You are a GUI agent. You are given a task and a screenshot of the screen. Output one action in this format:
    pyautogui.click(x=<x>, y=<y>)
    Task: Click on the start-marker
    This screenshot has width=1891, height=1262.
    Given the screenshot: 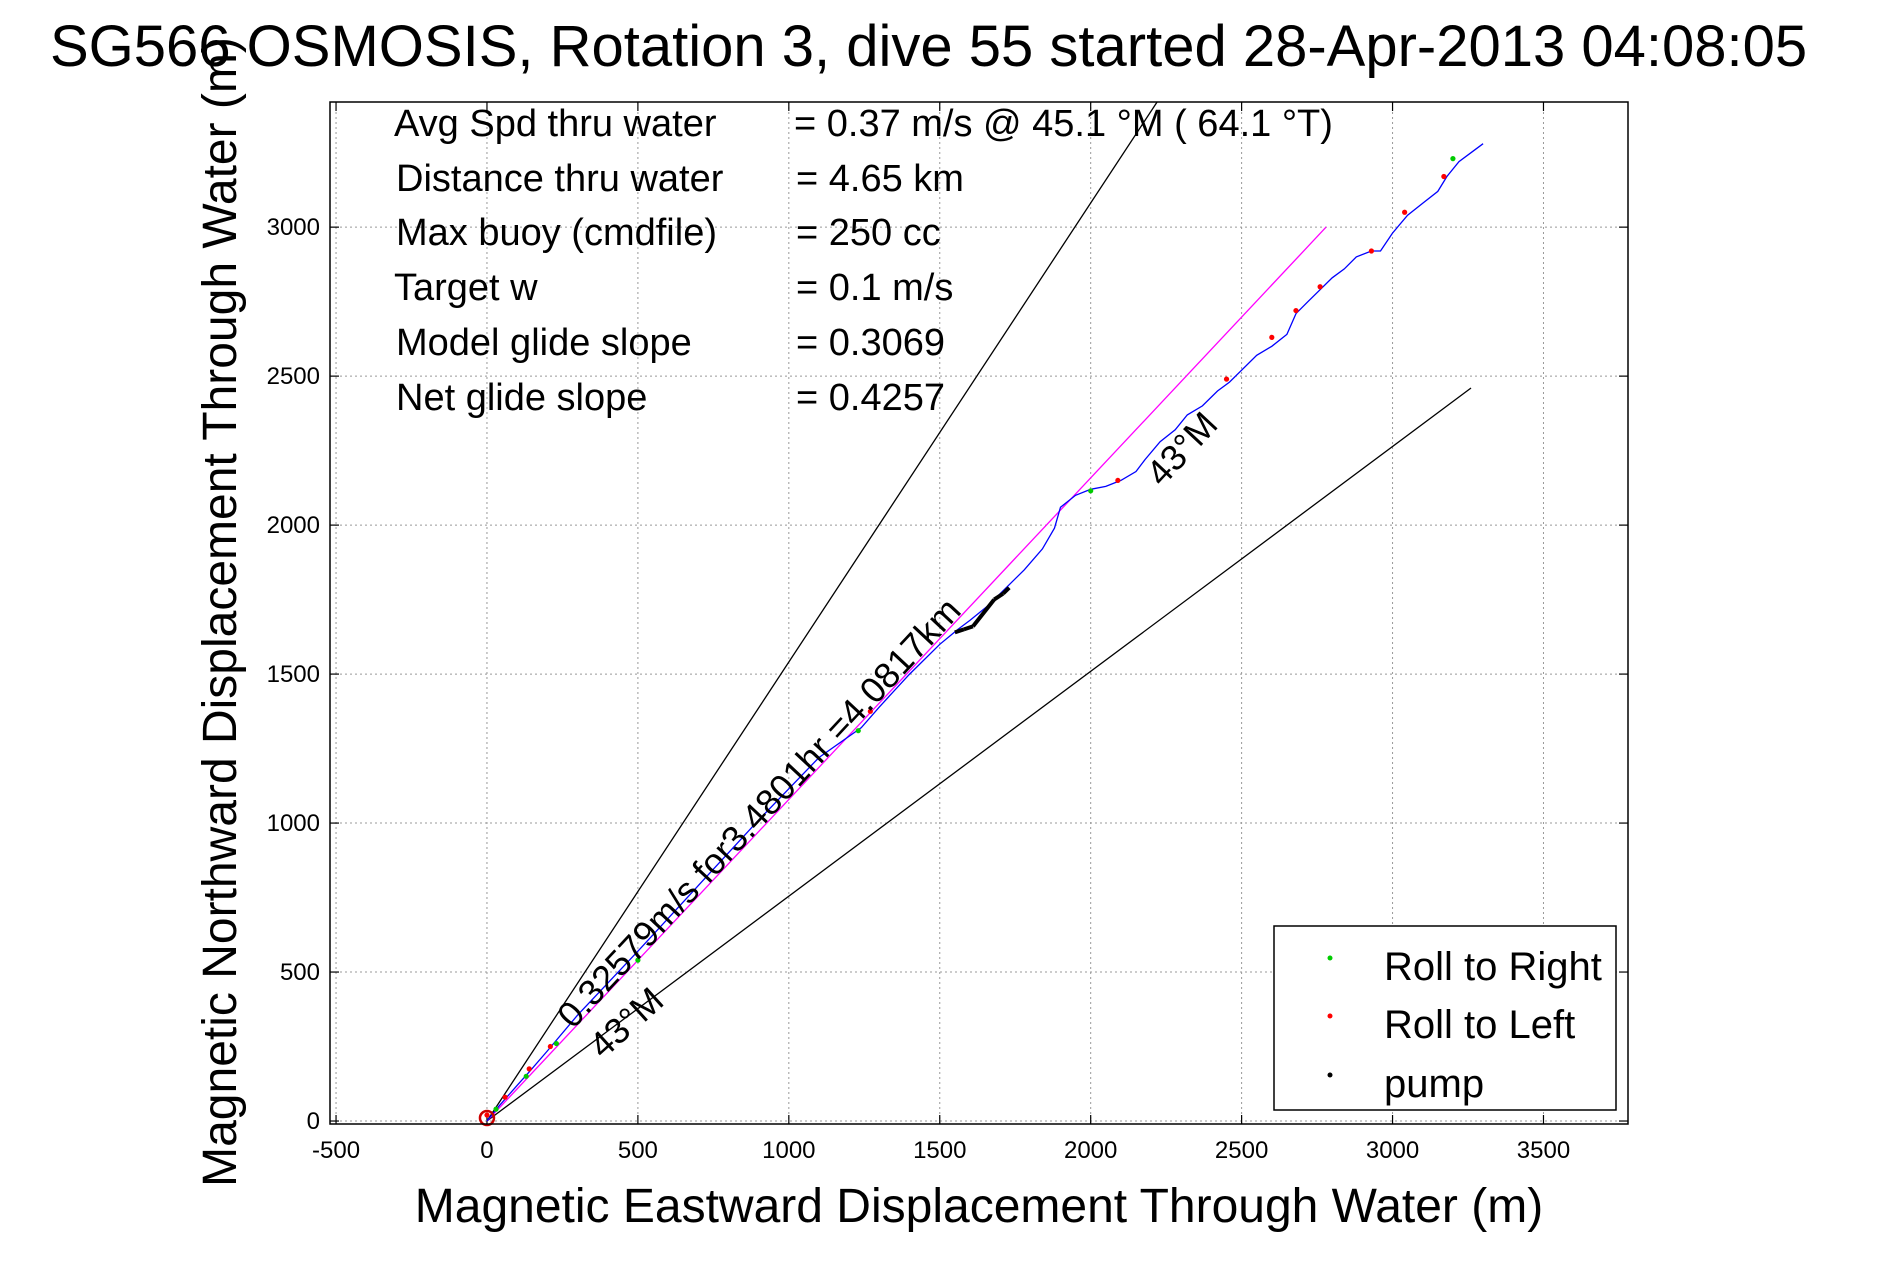 What is the action you would take?
    pyautogui.click(x=487, y=1118)
    